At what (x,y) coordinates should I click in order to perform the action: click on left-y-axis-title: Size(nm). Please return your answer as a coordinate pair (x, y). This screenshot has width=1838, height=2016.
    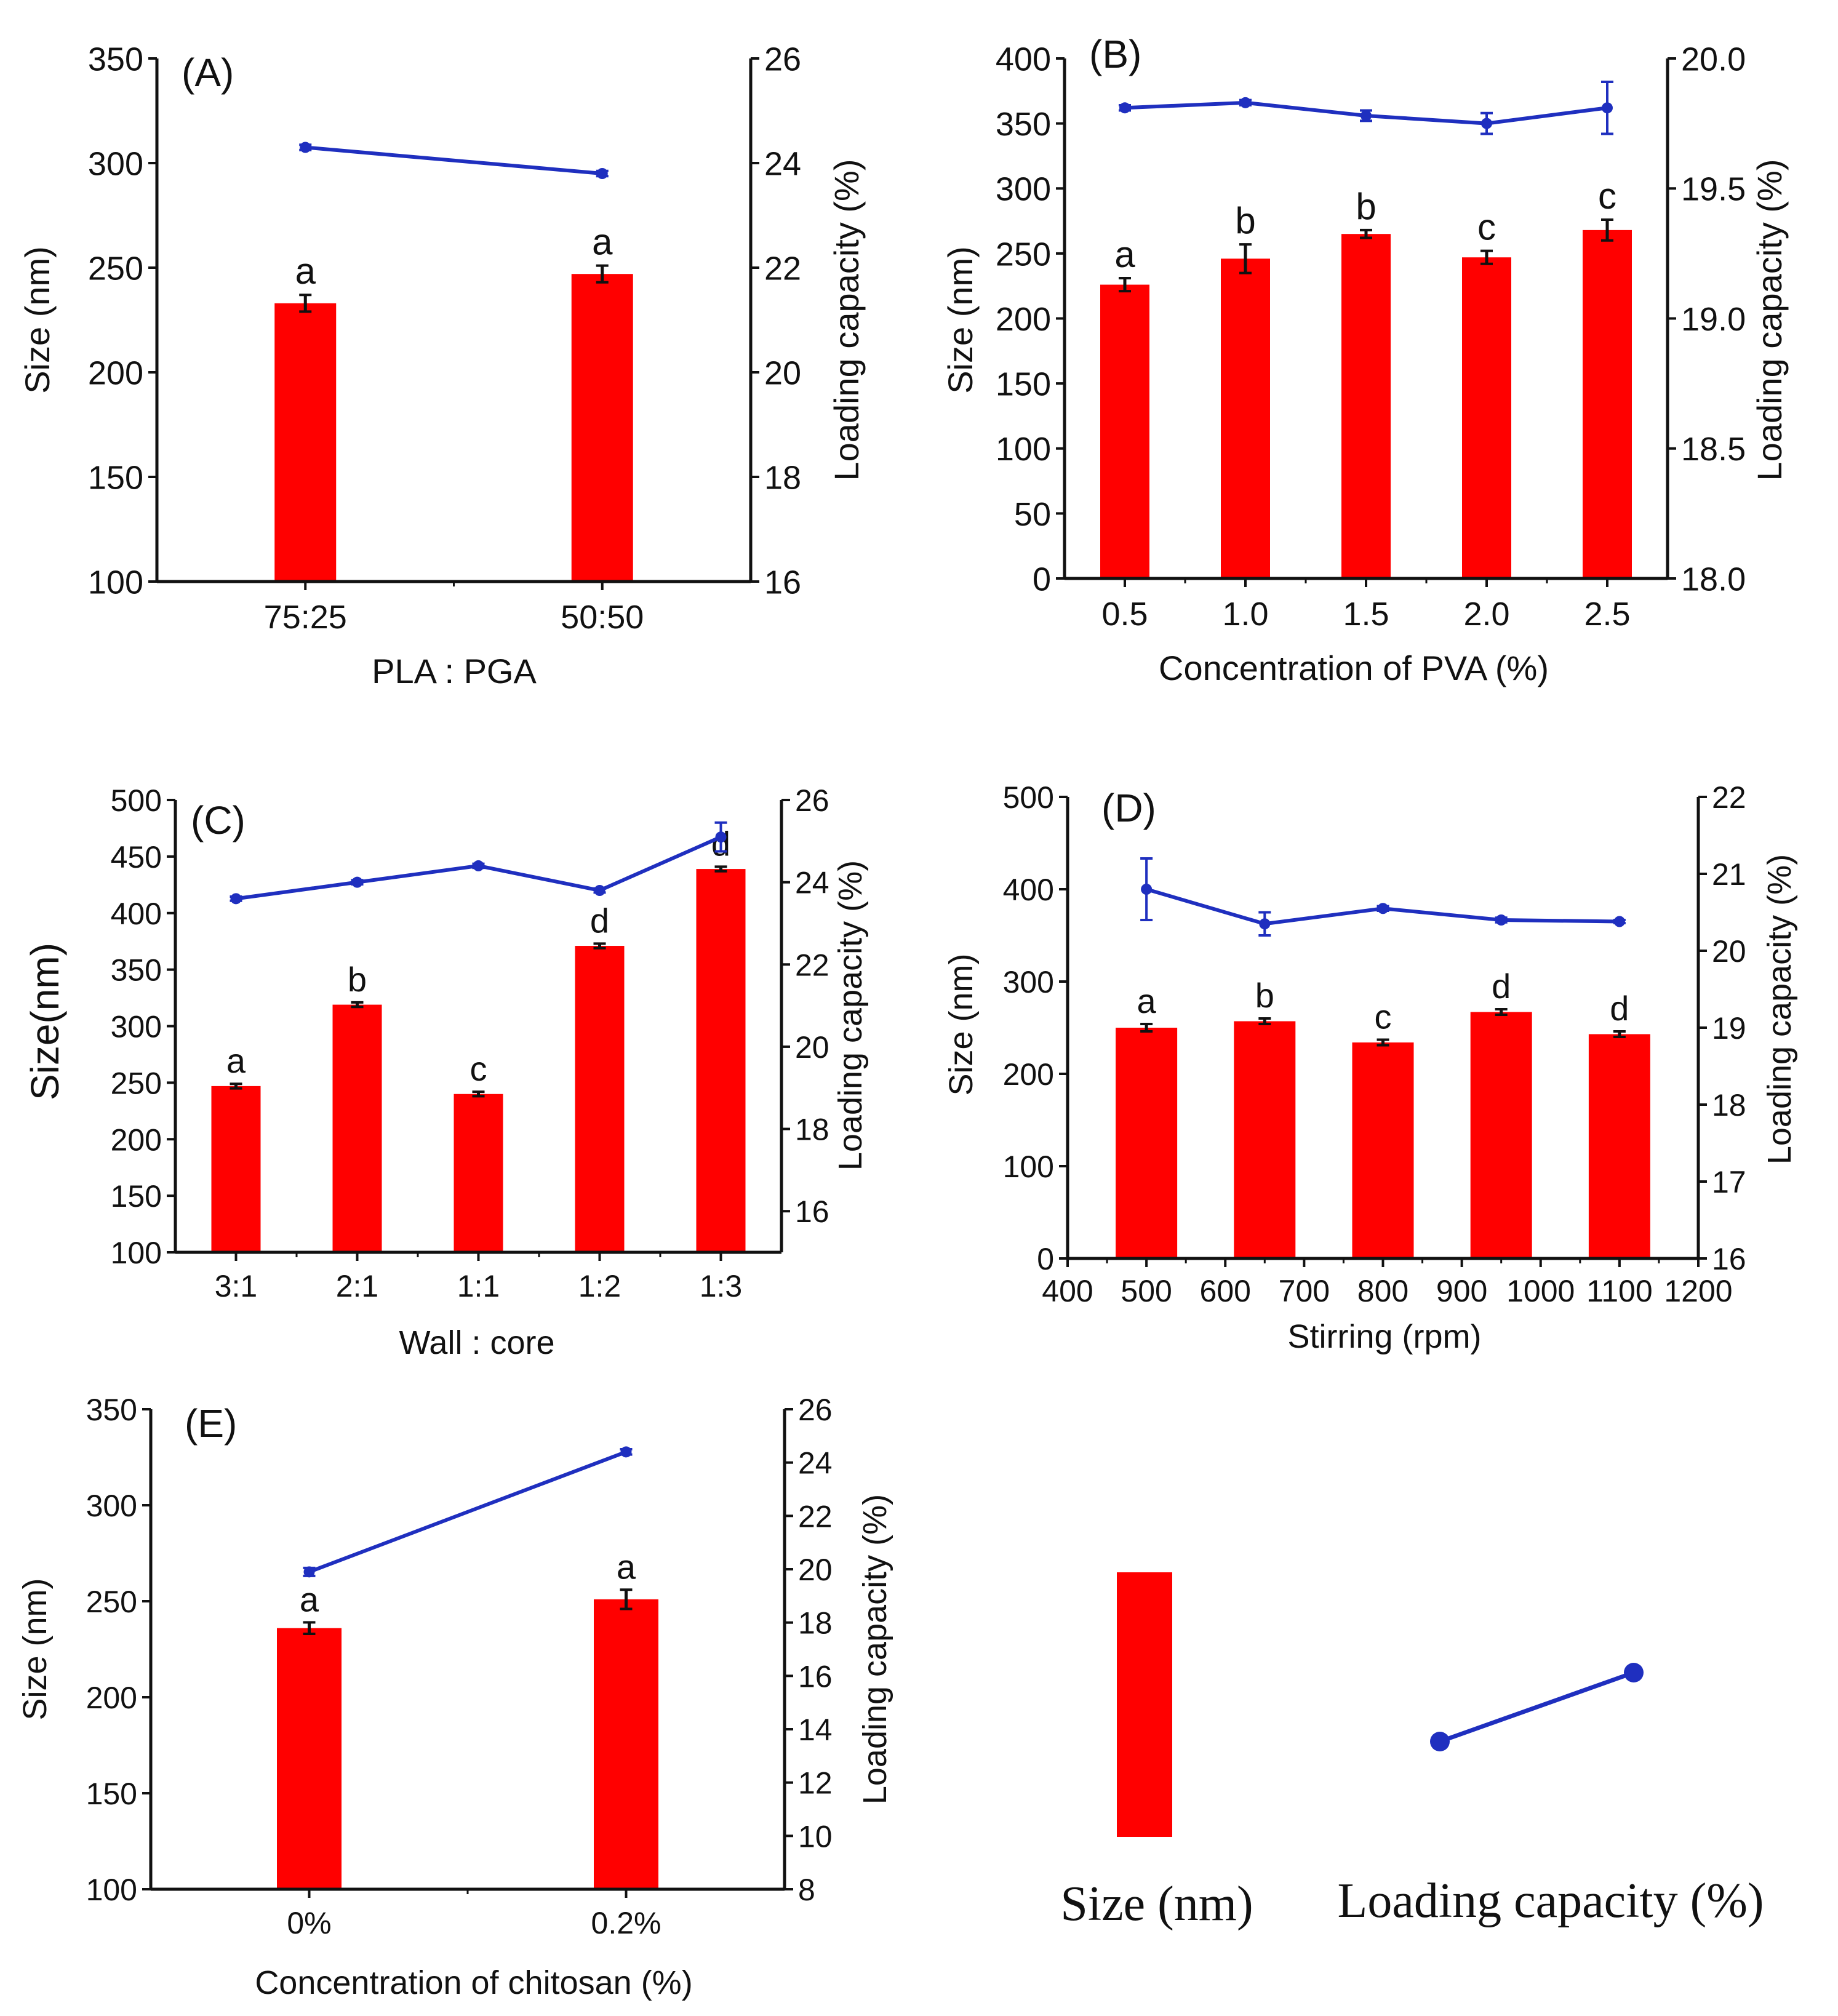
    Looking at the image, I should click on (45, 1021).